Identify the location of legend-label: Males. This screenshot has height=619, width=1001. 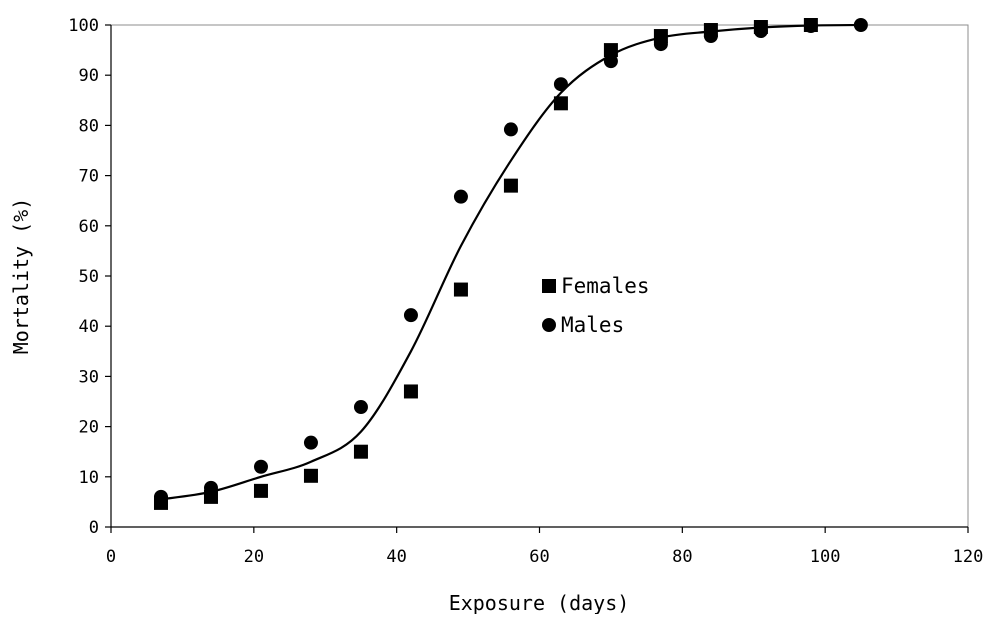
(592, 325).